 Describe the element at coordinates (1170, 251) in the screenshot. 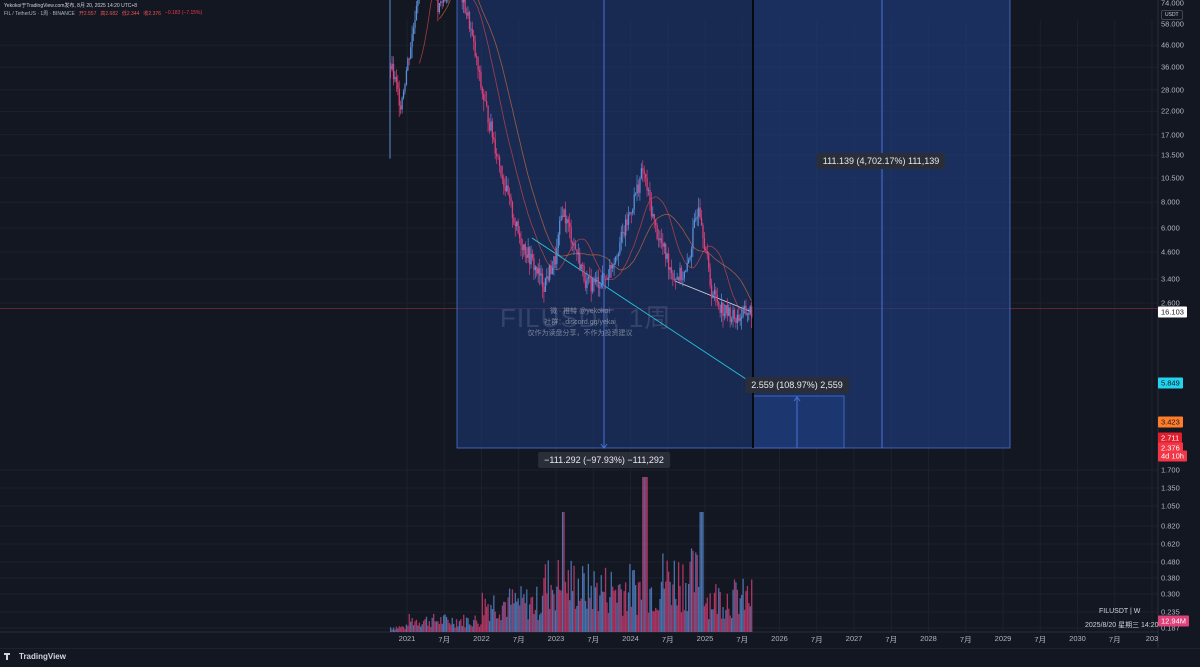

I see `price-axis-label: 4.600` at that location.